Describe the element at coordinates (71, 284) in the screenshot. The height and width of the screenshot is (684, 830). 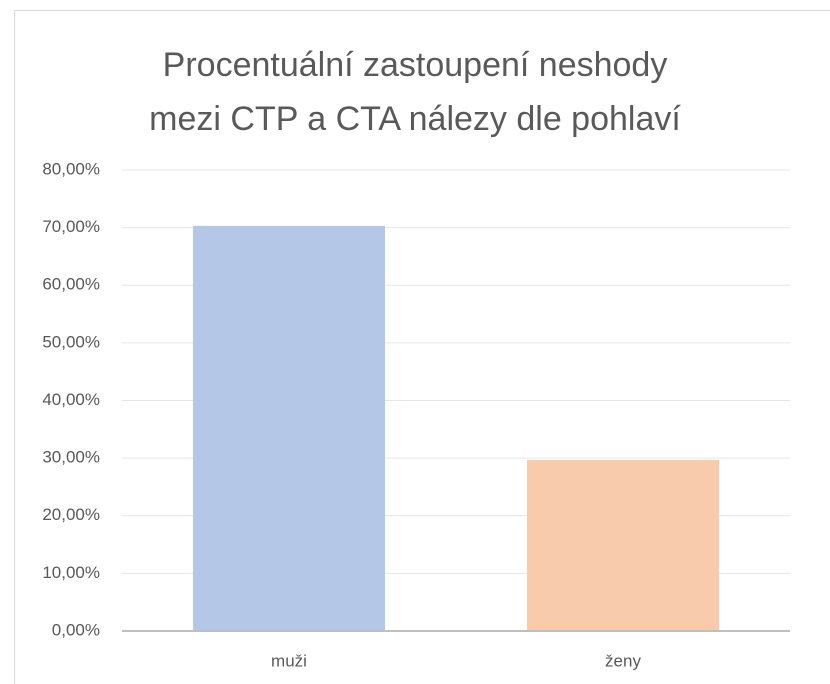
I see `y-tick-label: 60,00%` at that location.